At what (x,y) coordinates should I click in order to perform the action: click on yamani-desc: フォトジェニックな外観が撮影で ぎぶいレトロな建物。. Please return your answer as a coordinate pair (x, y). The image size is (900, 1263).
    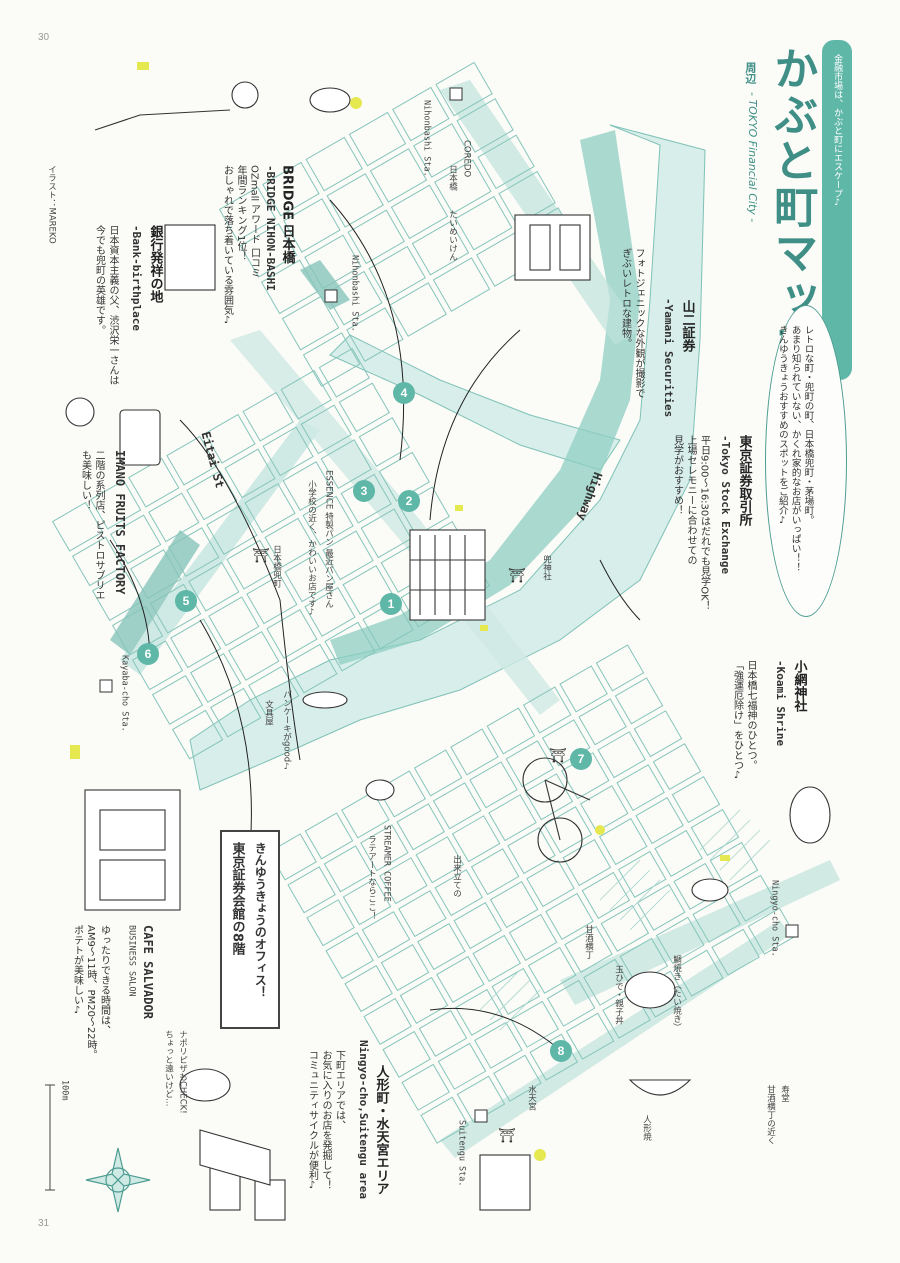
    Looking at the image, I should click on (631, 323).